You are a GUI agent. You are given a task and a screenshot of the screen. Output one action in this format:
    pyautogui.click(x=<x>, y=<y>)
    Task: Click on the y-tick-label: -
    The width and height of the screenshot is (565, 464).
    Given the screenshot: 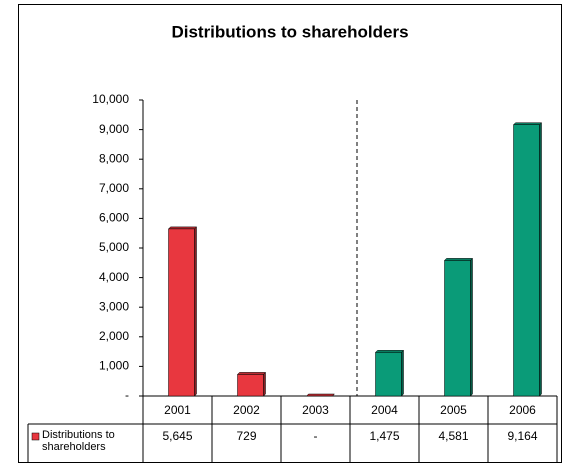 What is the action you would take?
    pyautogui.click(x=127, y=395)
    